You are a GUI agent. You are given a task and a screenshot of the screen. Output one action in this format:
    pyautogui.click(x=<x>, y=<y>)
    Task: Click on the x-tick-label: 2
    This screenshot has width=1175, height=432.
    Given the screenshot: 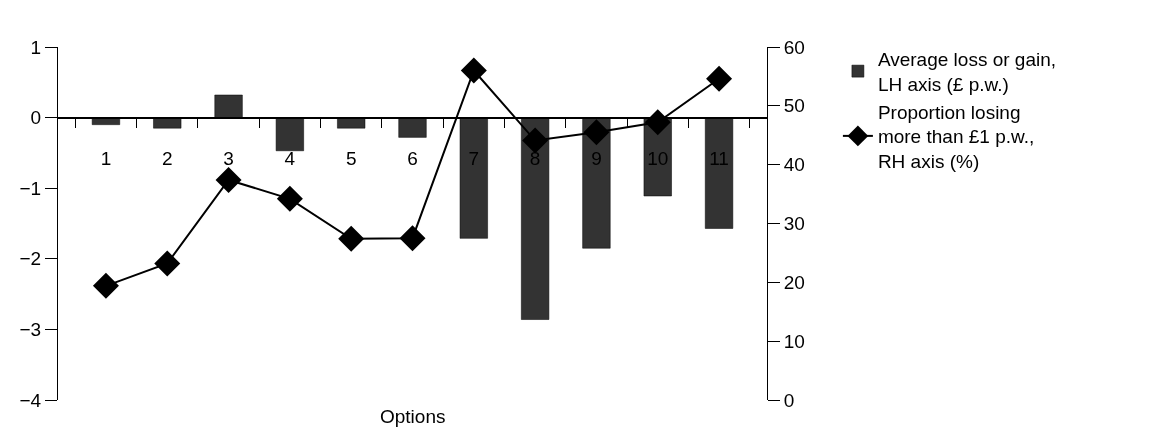 What is the action you would take?
    pyautogui.click(x=167, y=159)
    